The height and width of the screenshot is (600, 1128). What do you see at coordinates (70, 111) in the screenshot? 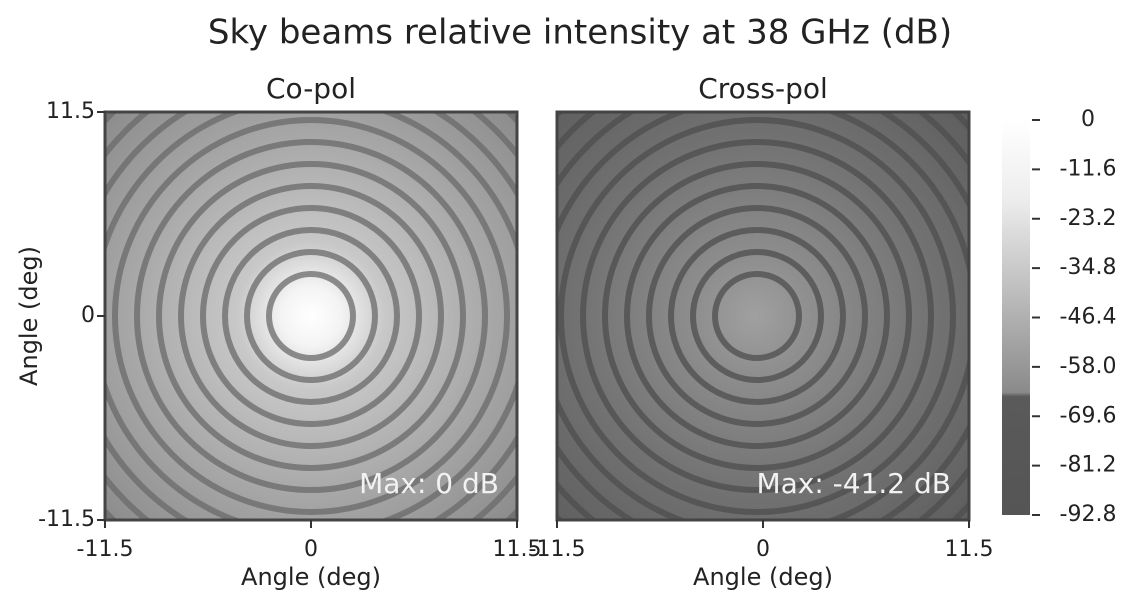
I see `y-tick-label: 11.5` at bounding box center [70, 111].